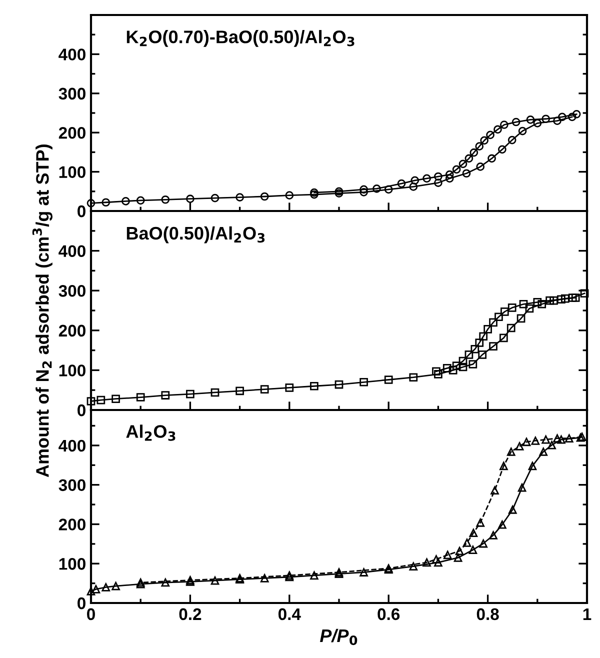 The height and width of the screenshot is (658, 600). Describe the element at coordinates (151, 432) in the screenshot. I see `annotation: Al$_{2}$O$_{3}$` at that location.